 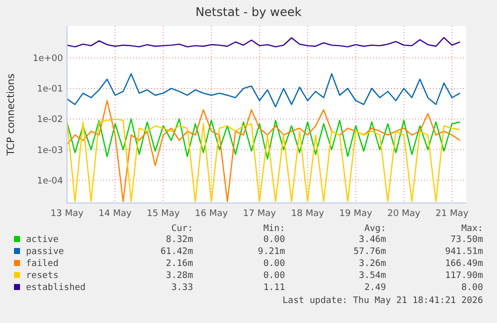 What do you see at coordinates (372, 240) in the screenshot?
I see `text: 3.46m` at bounding box center [372, 240].